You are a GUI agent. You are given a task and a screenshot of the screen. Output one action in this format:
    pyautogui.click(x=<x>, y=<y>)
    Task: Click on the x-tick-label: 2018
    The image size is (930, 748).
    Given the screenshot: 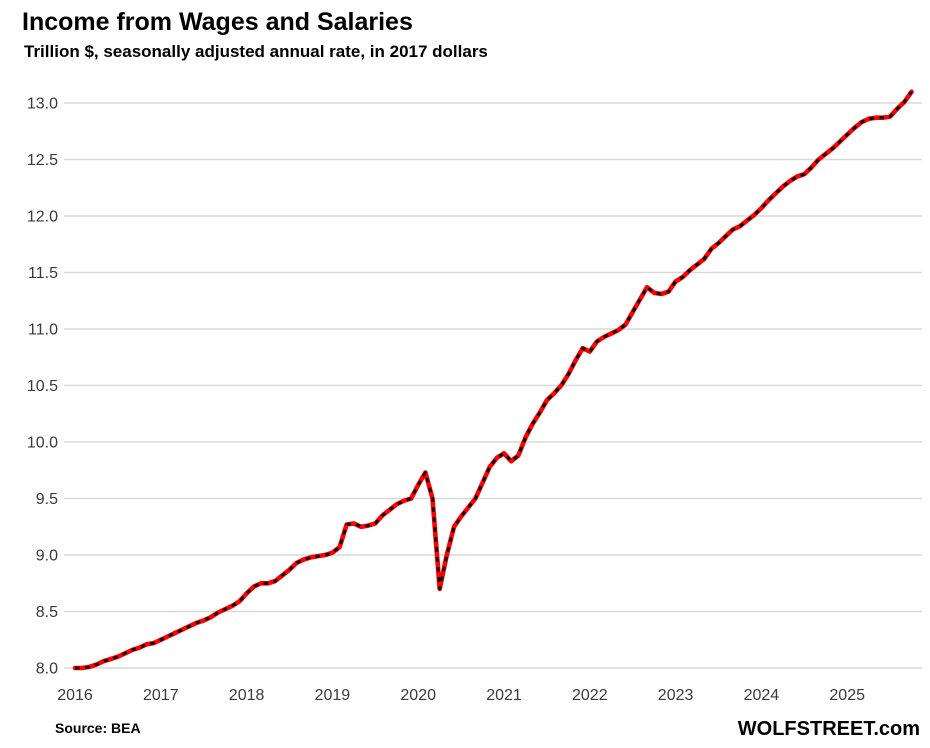 What is the action you would take?
    pyautogui.click(x=247, y=695)
    